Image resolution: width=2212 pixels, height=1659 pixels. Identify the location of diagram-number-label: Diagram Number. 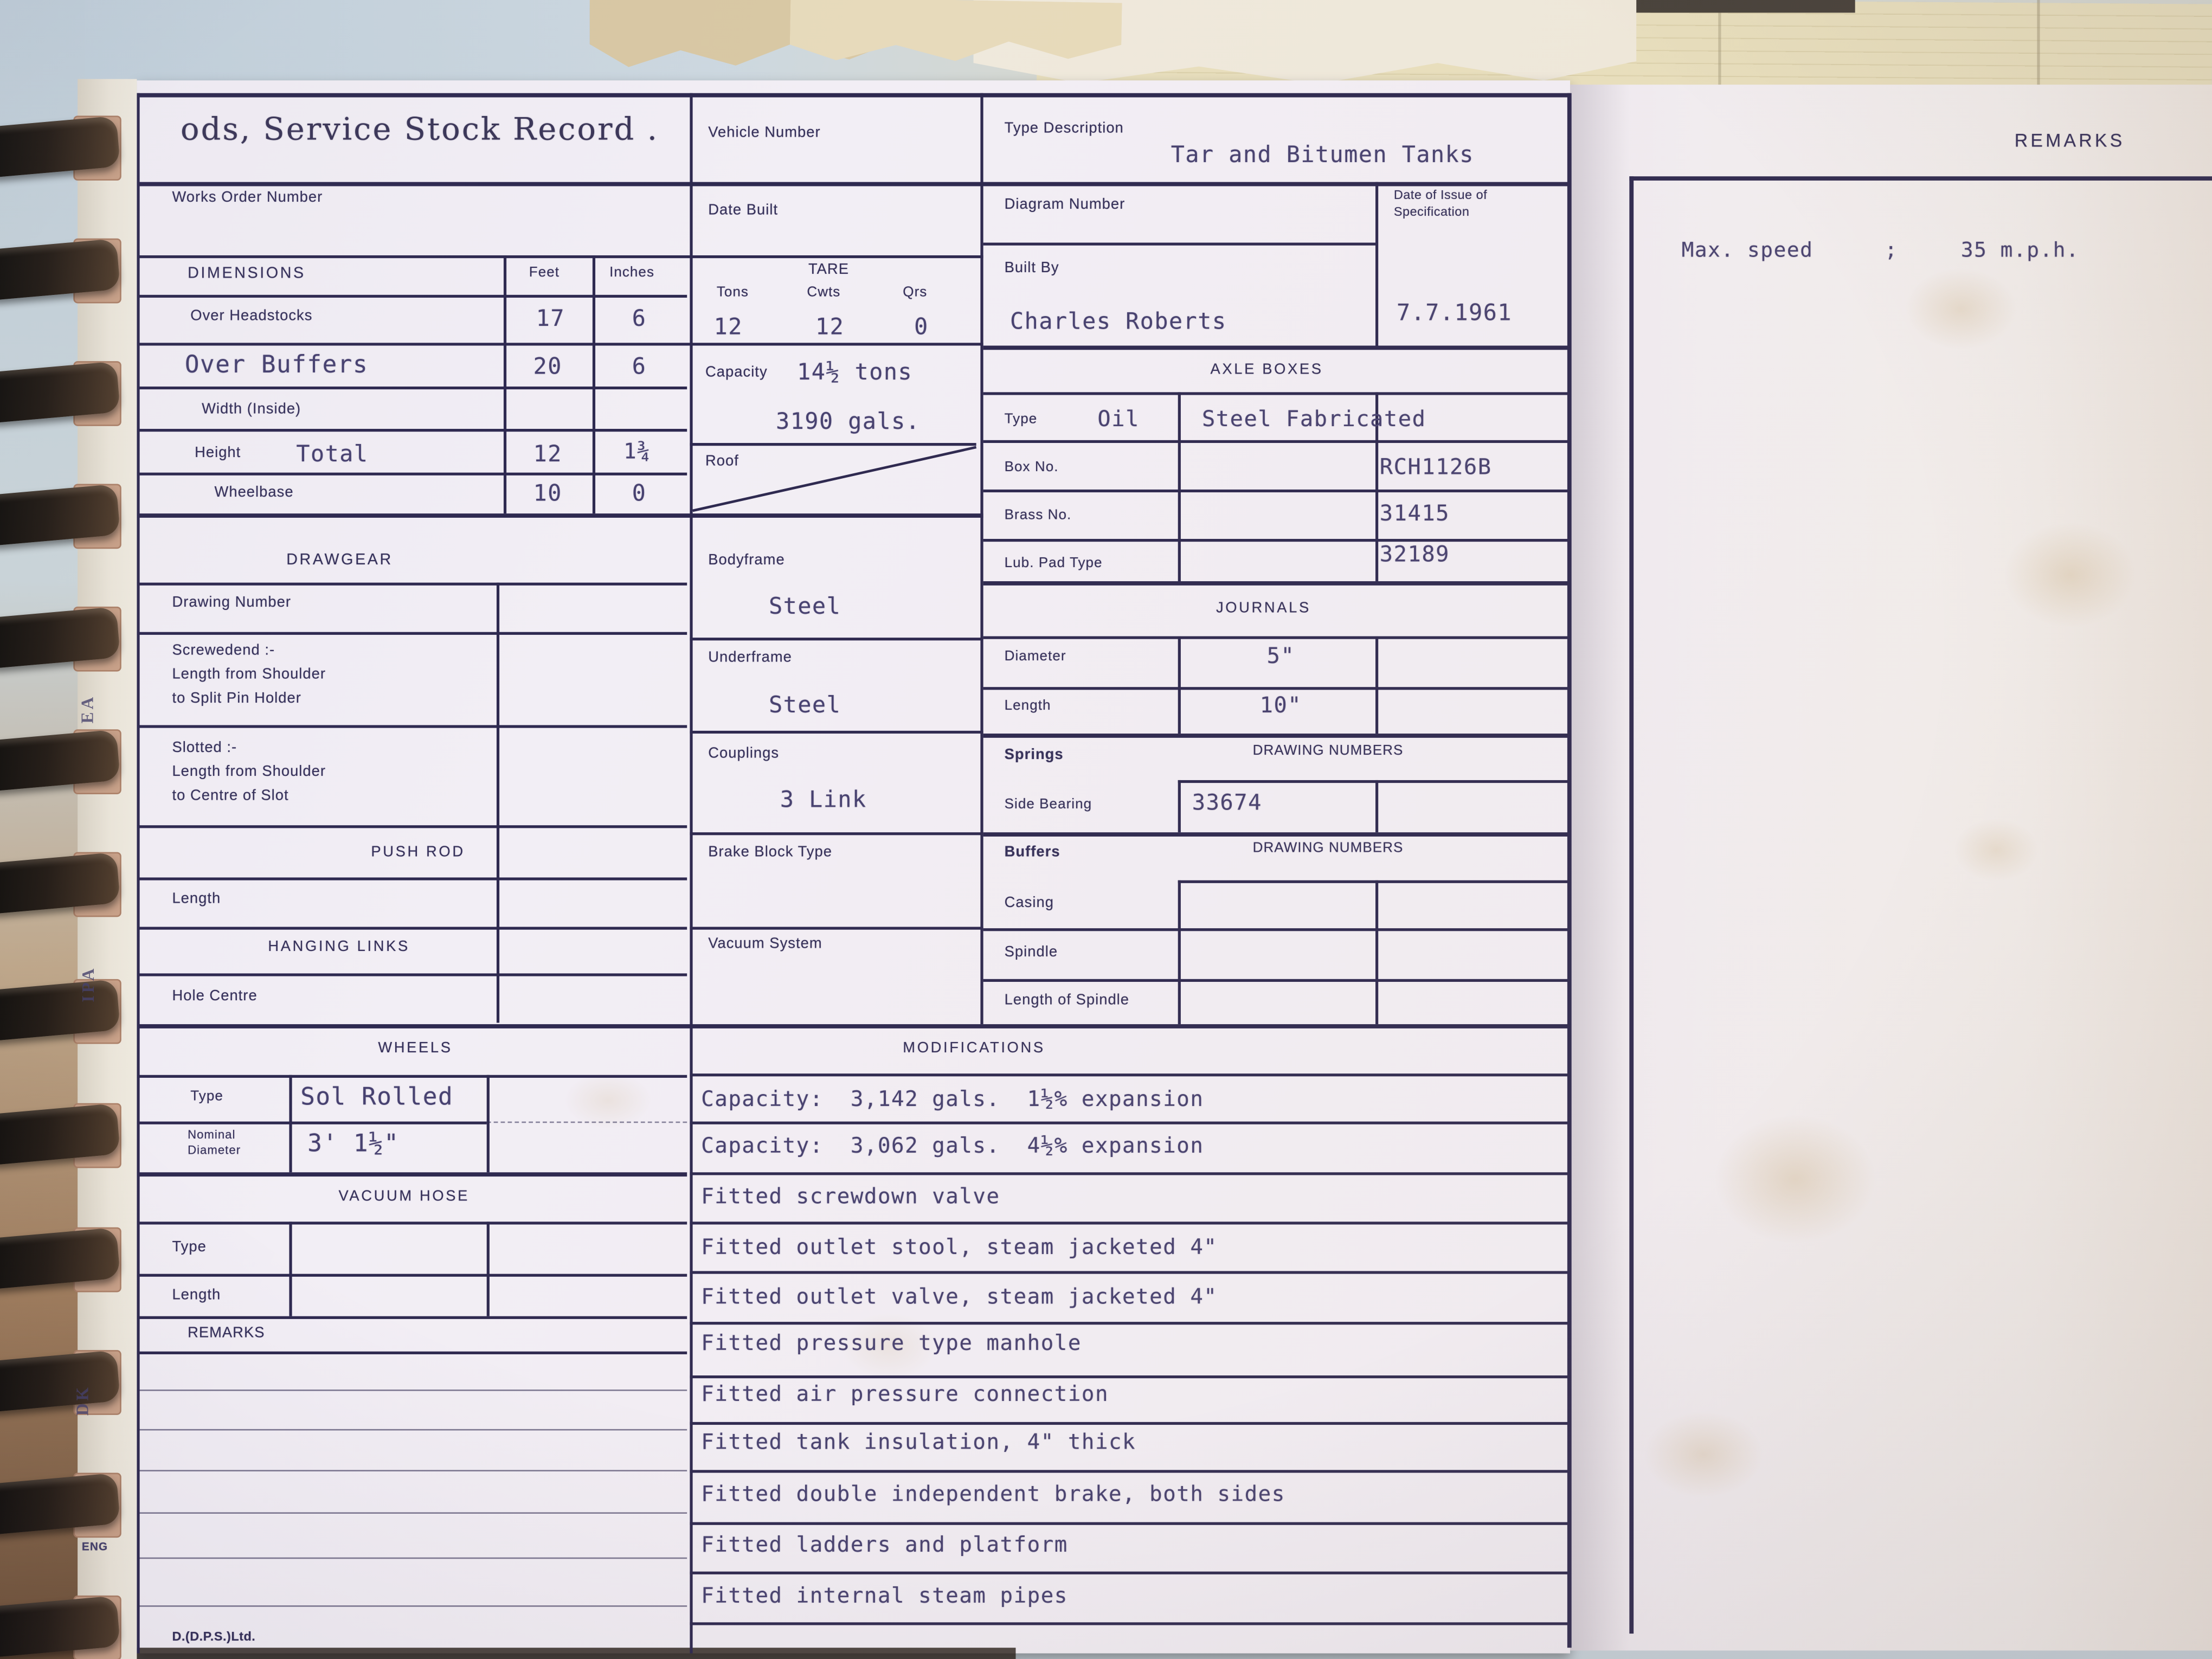
(1065, 204).